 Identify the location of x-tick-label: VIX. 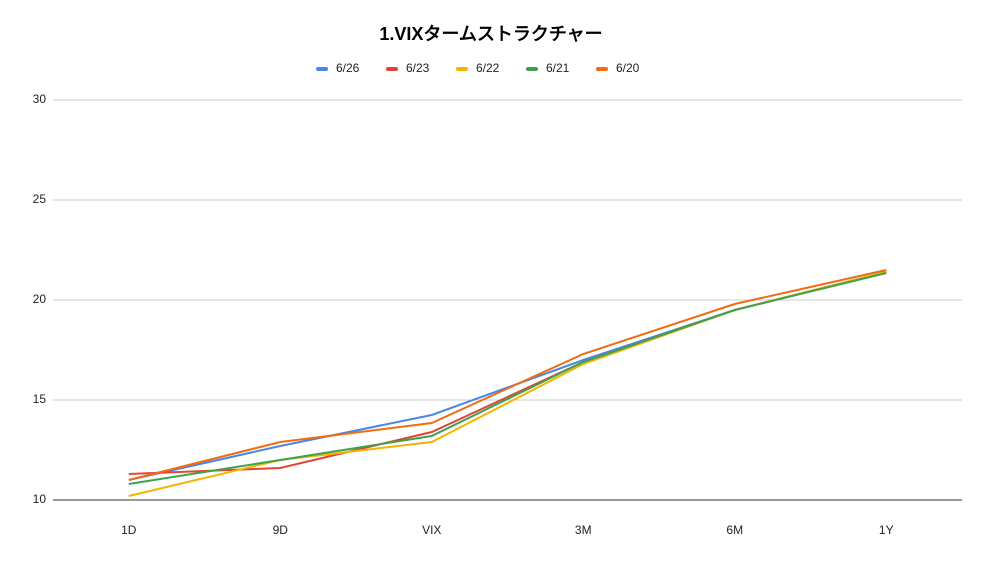
(431, 530).